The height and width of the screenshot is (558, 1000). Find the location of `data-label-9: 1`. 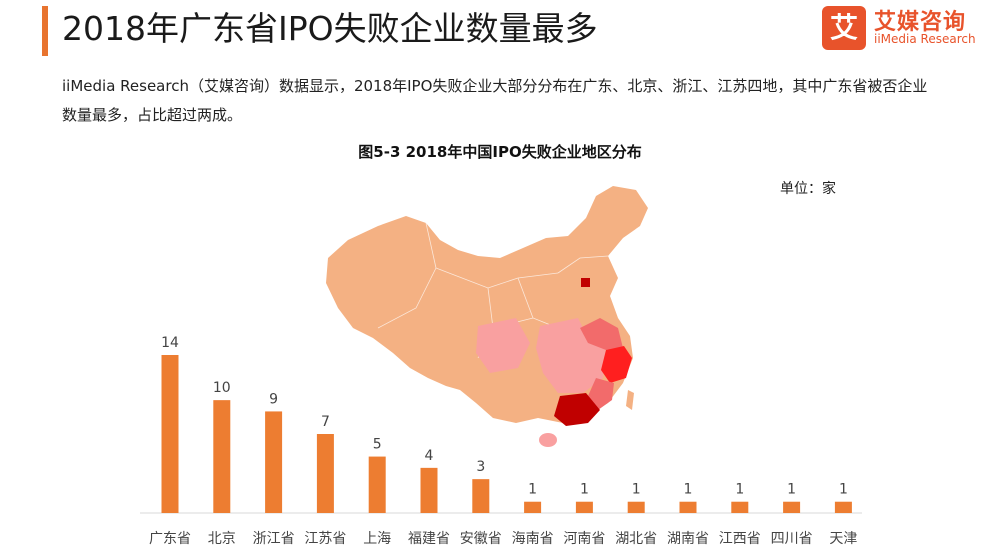

data-label-9: 1 is located at coordinates (636, 490).